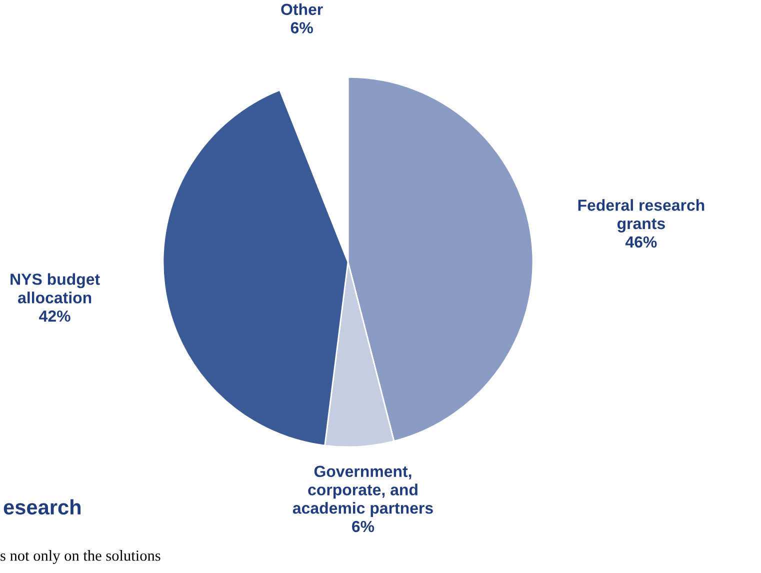  What do you see at coordinates (362, 491) in the screenshot?
I see `slice-label: Government, corporate, and academic partners` at bounding box center [362, 491].